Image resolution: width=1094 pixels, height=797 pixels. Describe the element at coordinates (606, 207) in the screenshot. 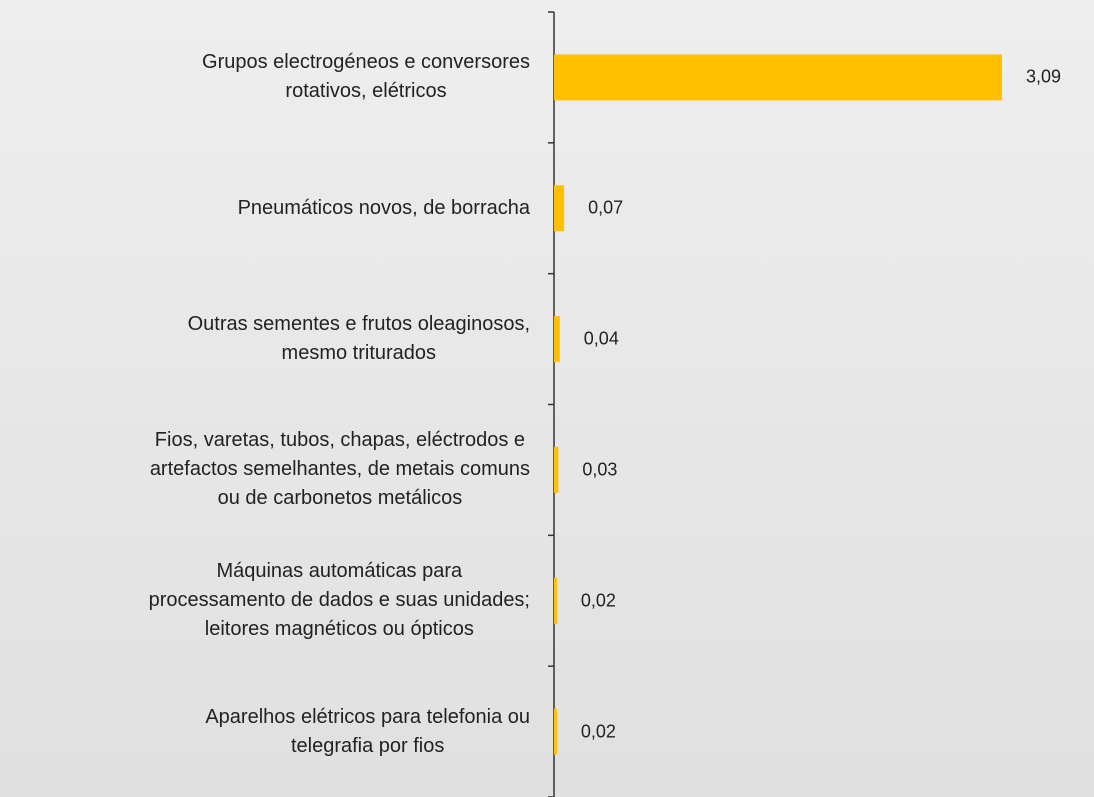

I see `value-label: 0,07` at that location.